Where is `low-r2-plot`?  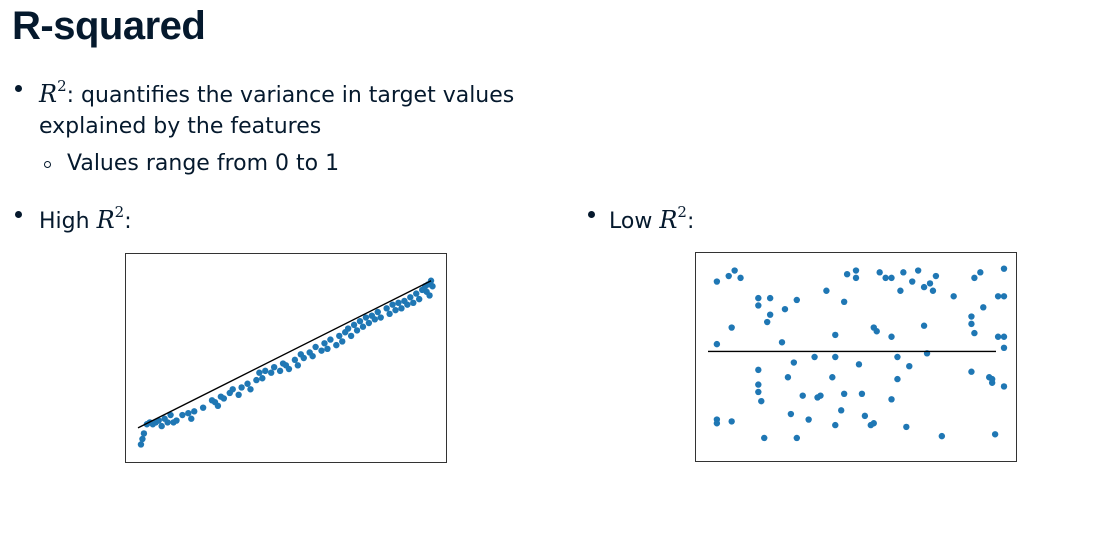 low-r2-plot is located at coordinates (858, 353).